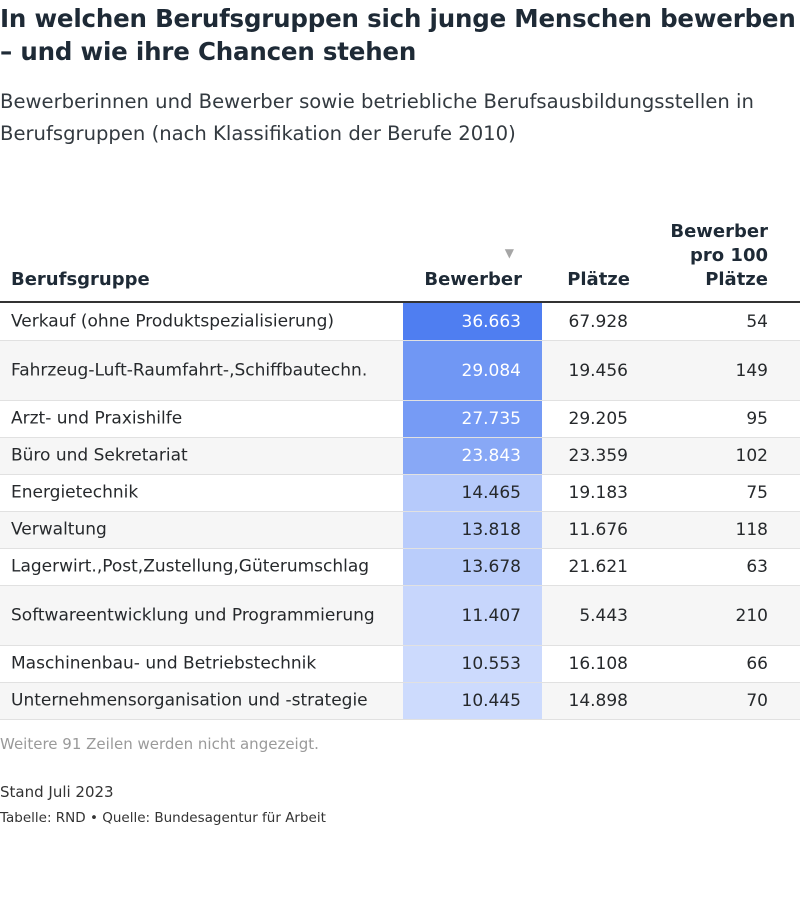  What do you see at coordinates (491, 321) in the screenshot?
I see `cell-bewerber-value: 36.663` at bounding box center [491, 321].